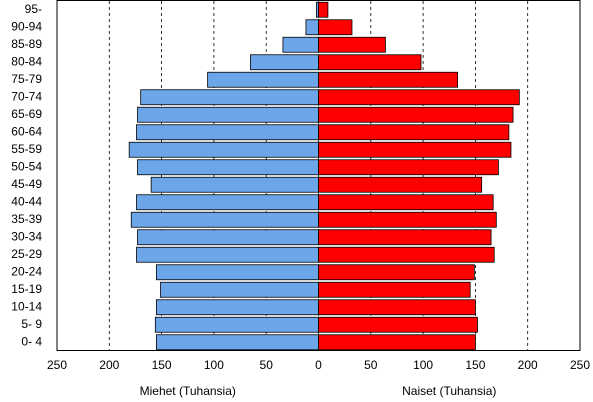 The width and height of the screenshot is (593, 402). What do you see at coordinates (26, 131) in the screenshot?
I see `y-tick-label: 60-64` at bounding box center [26, 131].